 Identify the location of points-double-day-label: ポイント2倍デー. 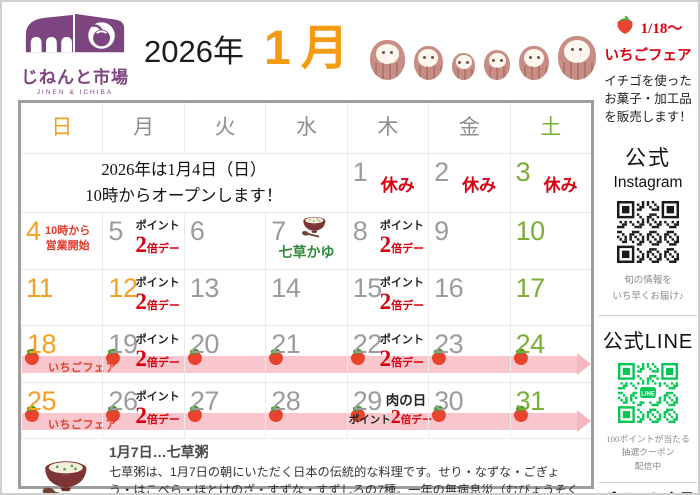
(390, 417).